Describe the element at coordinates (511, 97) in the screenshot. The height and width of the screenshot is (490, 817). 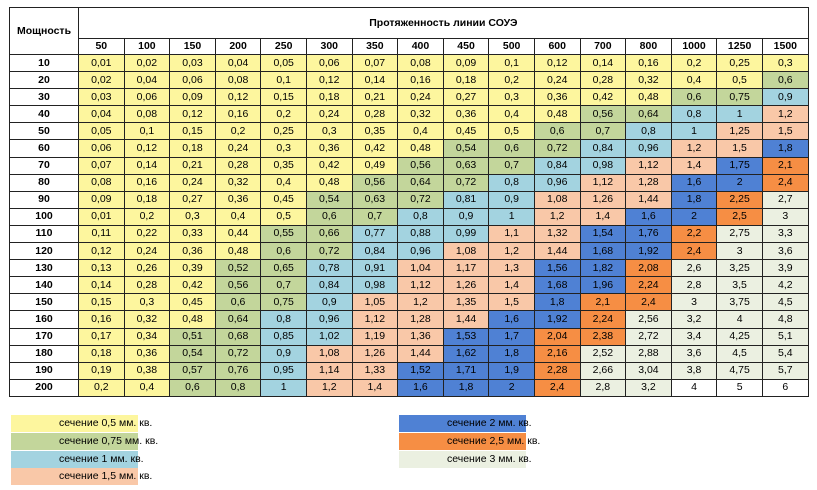
I see `table-cell: 0,3` at that location.